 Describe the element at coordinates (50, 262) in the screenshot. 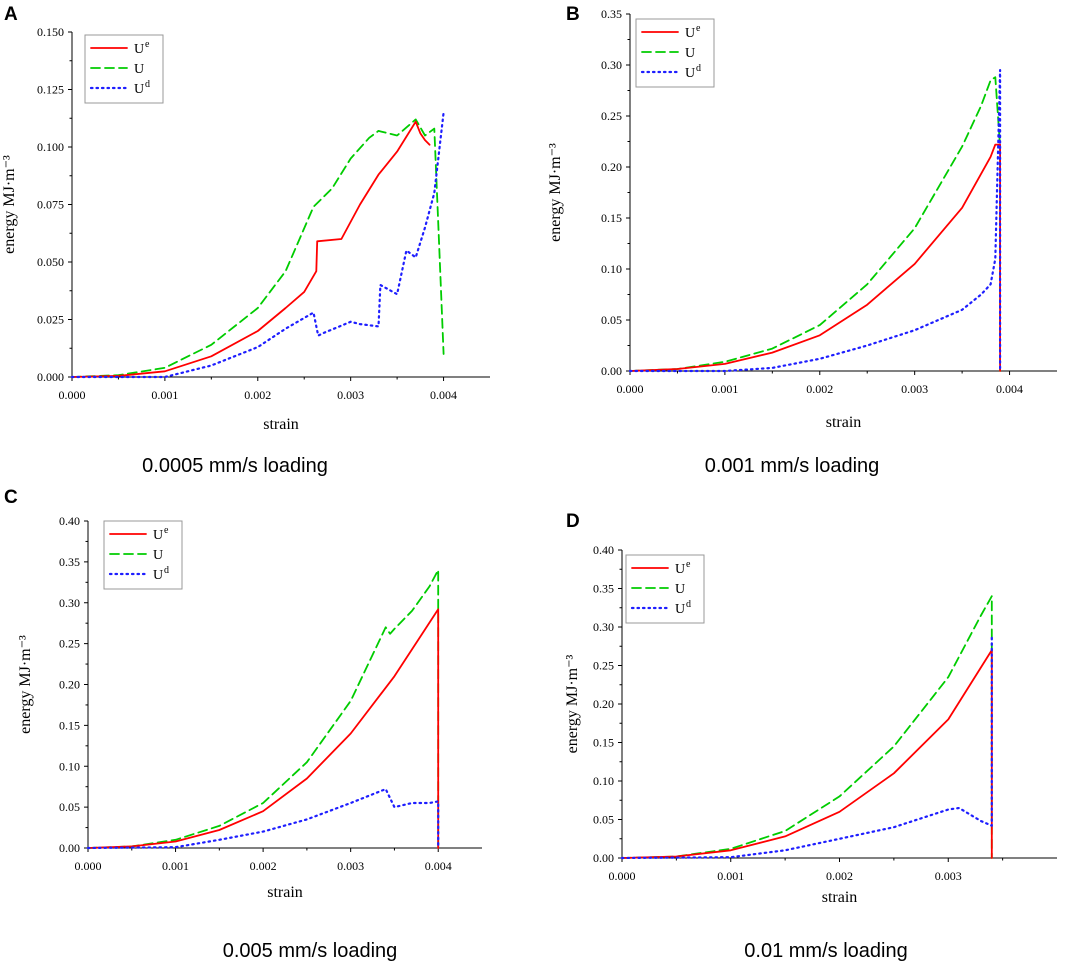

I see `y-tick-label: 0.050` at that location.